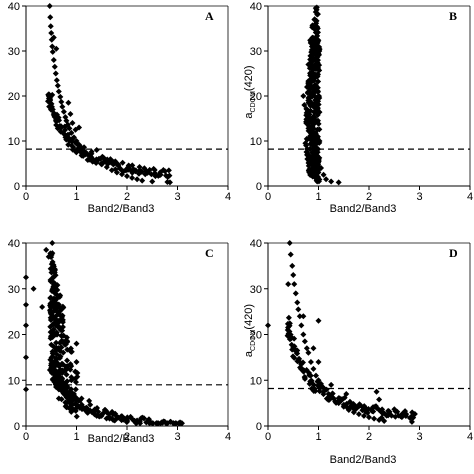  What do you see at coordinates (17, 187) in the screenshot?
I see `y-tick-label: 0` at bounding box center [17, 187].